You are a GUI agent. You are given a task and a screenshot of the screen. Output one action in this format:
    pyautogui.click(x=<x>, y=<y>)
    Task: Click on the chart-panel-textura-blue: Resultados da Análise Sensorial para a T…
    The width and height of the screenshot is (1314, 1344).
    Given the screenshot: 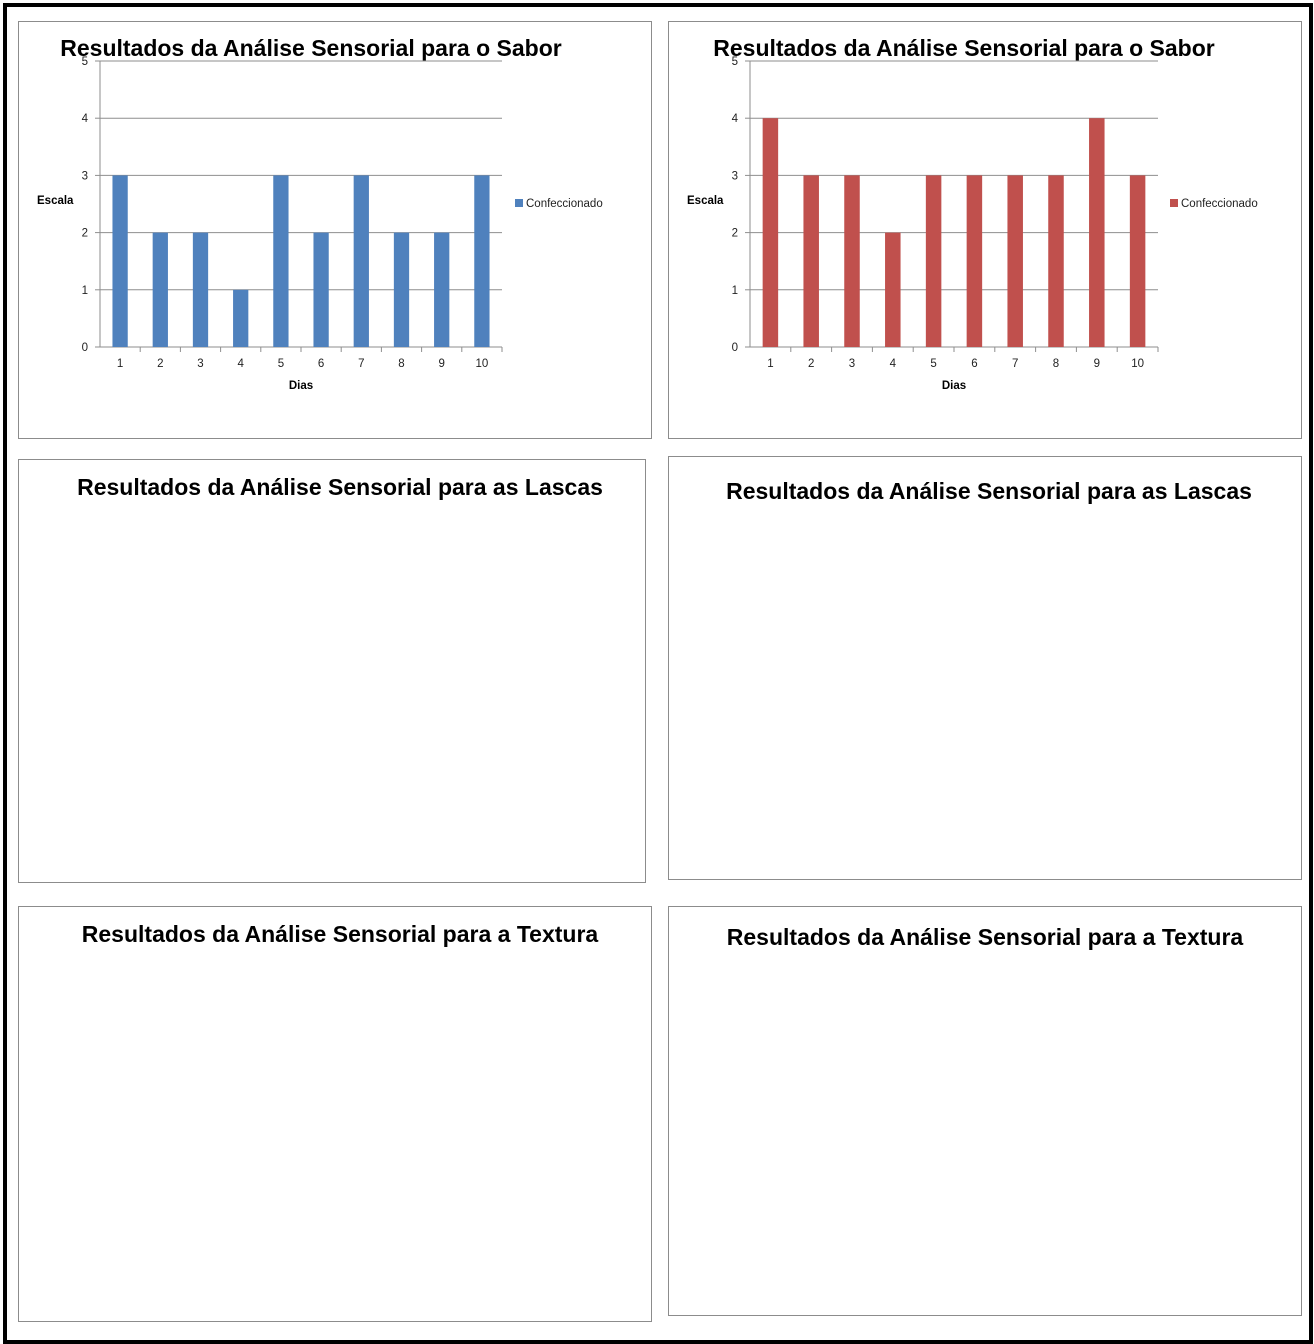 What is the action you would take?
    pyautogui.click(x=335, y=1114)
    